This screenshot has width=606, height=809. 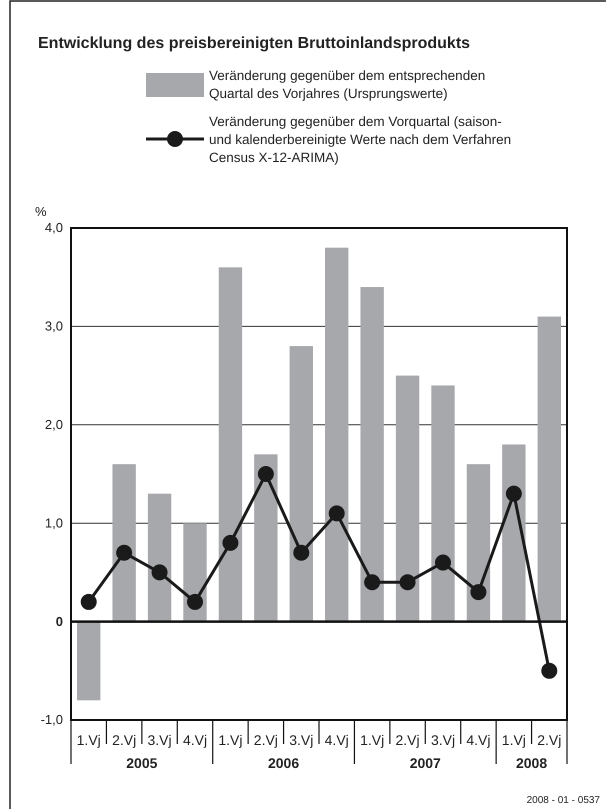 I want to click on legend-label: Veränderung gegenüber dem entsprechenden Quartal des Vorjahres (Ursprungswerte), so click(x=349, y=84).